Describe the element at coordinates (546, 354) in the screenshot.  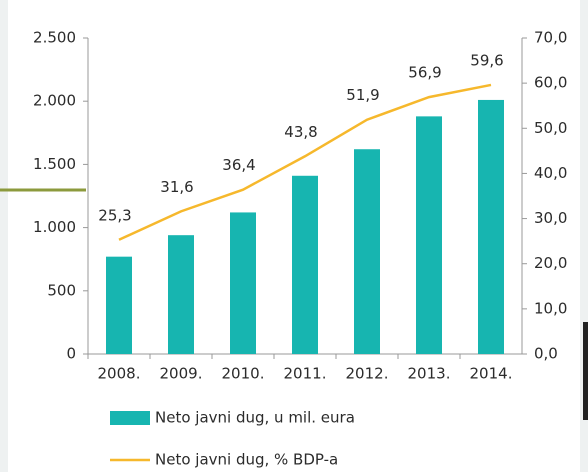
I see `y2-tick-label: 0,0` at that location.